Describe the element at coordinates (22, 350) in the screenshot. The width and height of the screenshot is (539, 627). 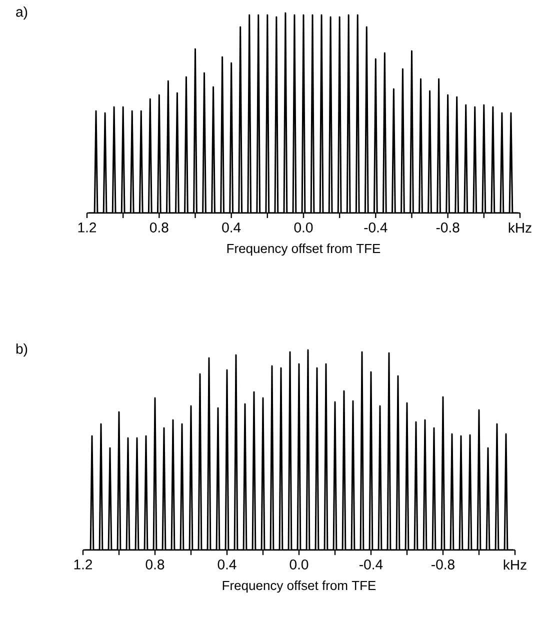
I see `chart-title: b)` at that location.